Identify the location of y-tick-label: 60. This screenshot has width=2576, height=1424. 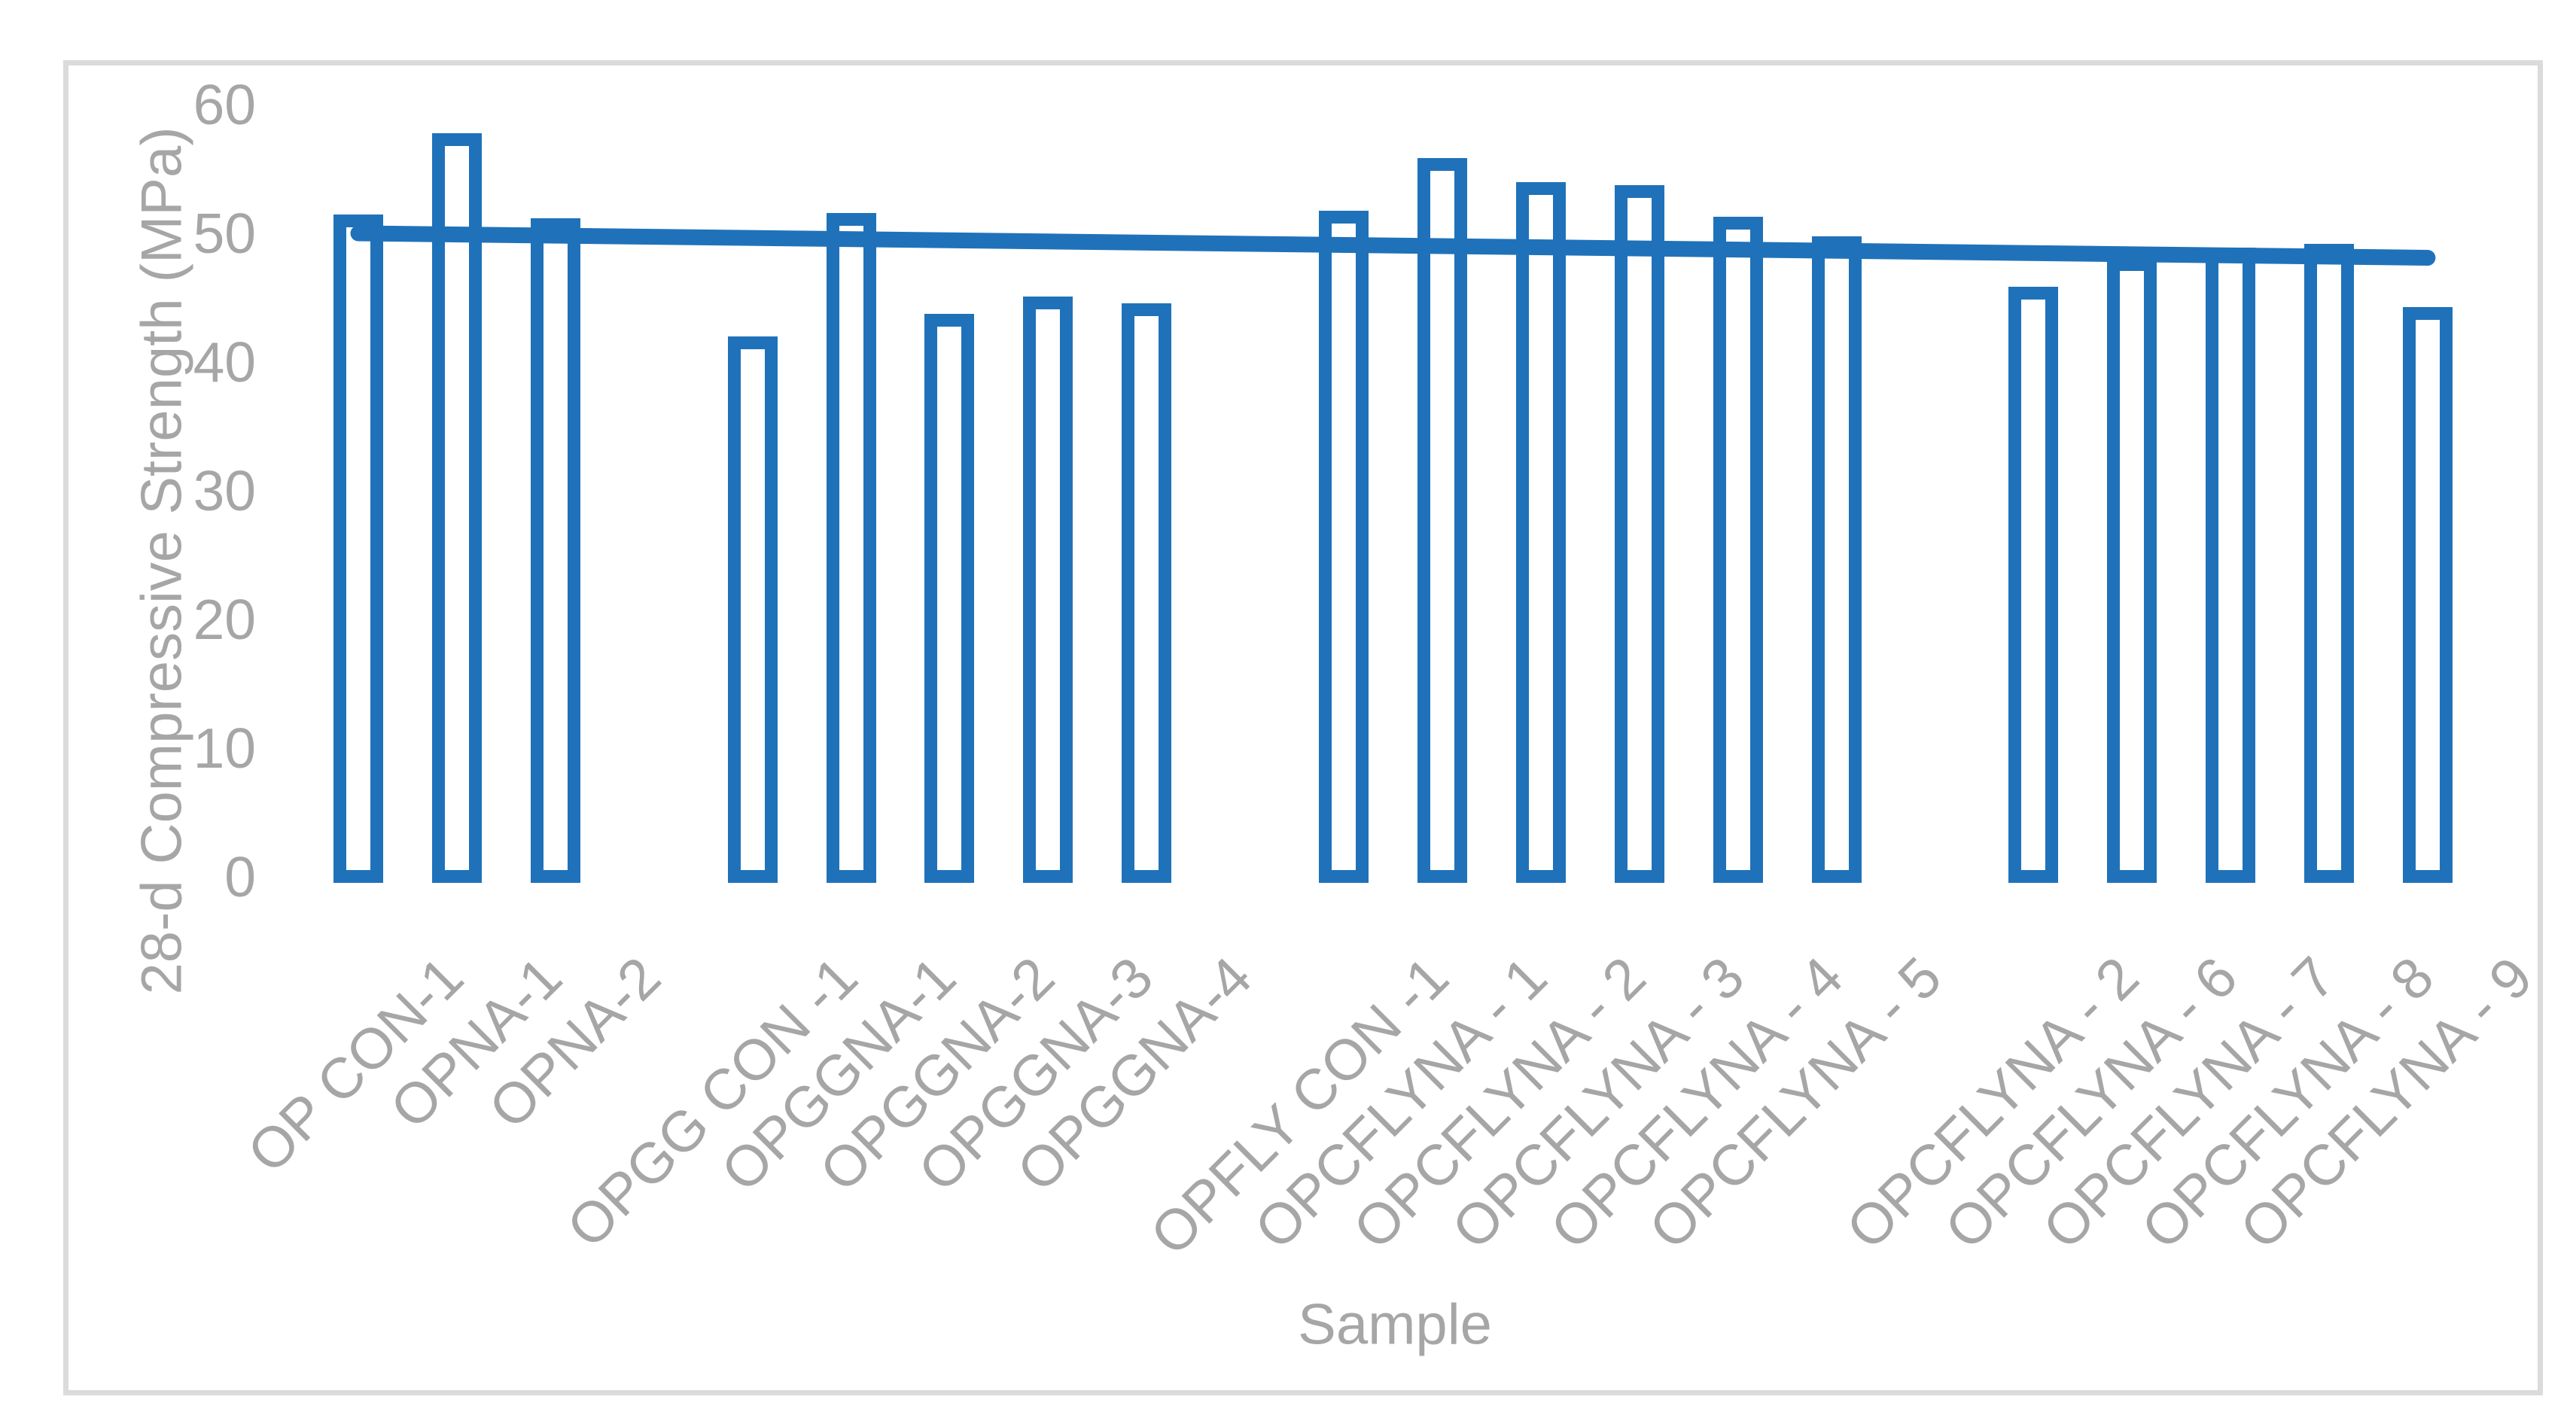
(225, 104).